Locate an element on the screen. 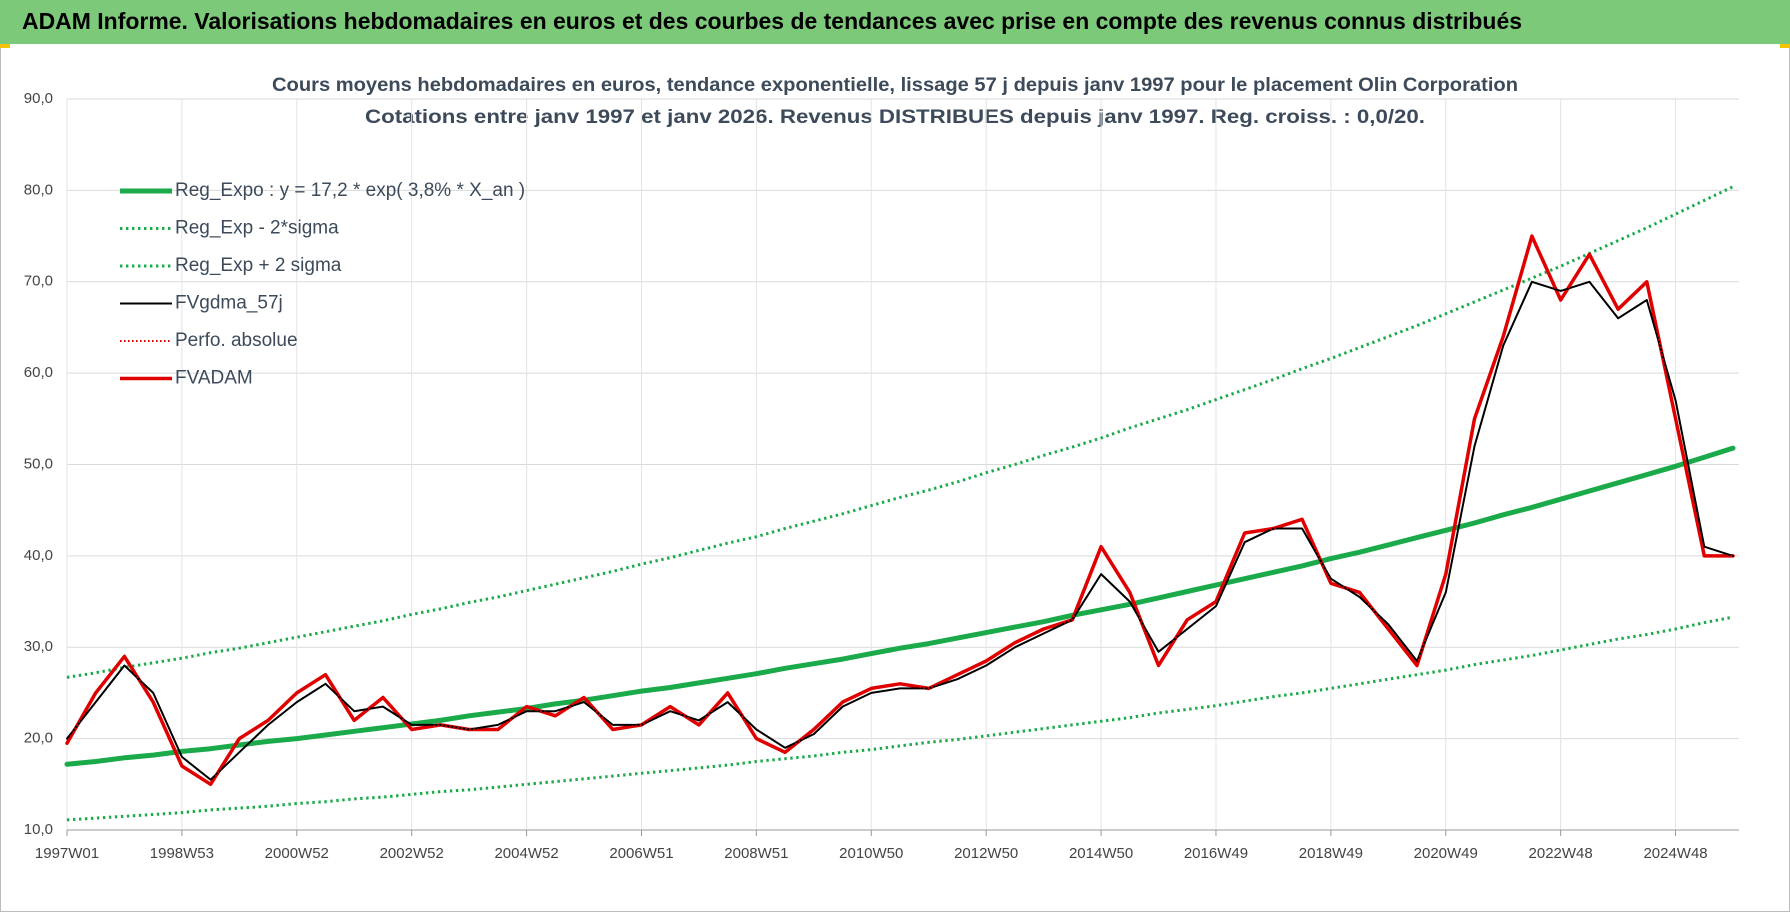  y-tick-label: 70,0 is located at coordinates (38, 281).